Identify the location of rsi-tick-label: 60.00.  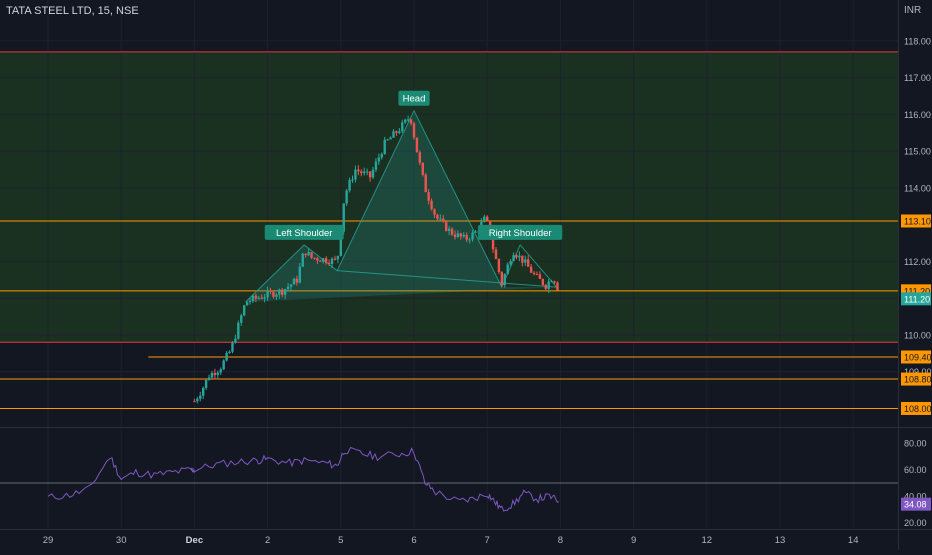
(915, 470).